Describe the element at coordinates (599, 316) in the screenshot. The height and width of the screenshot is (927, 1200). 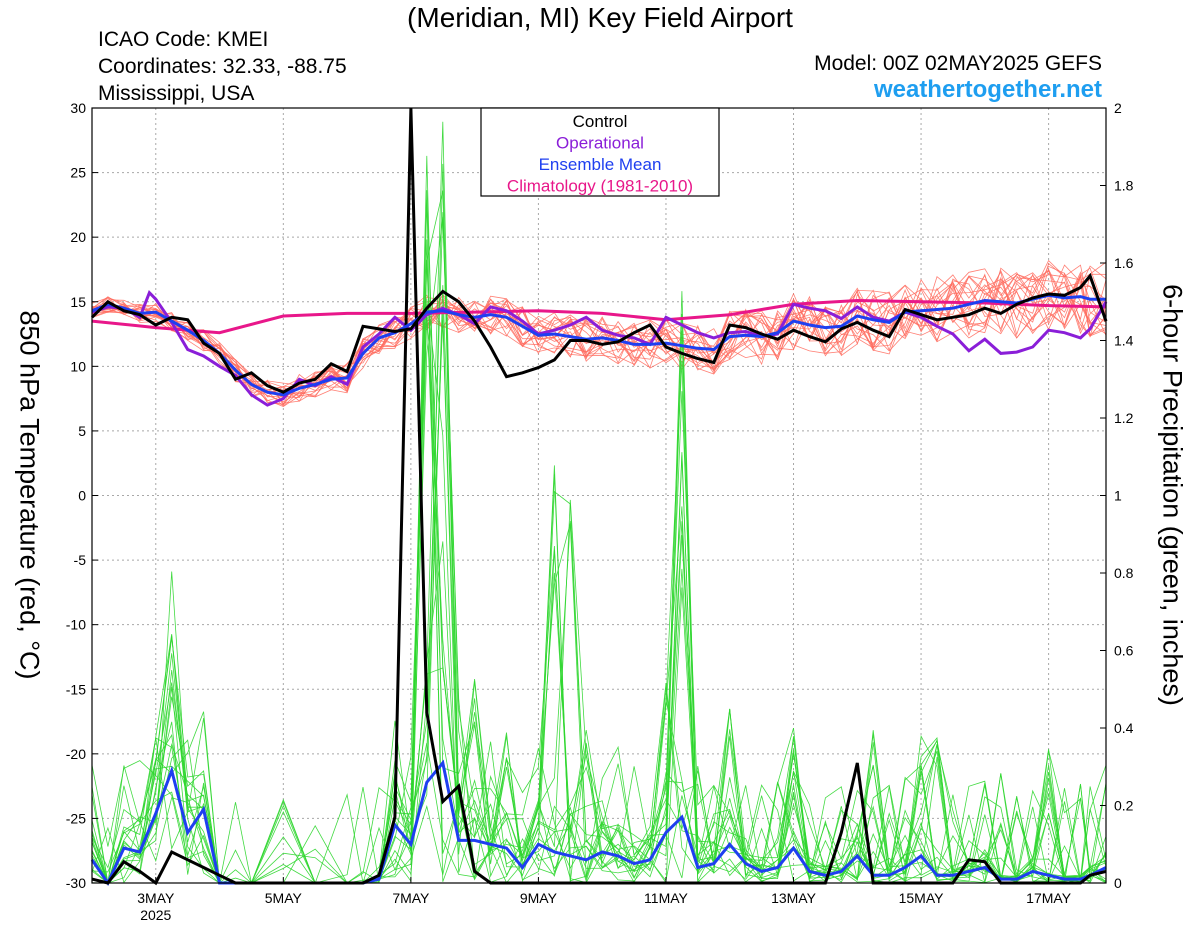
I see `climatology-line` at that location.